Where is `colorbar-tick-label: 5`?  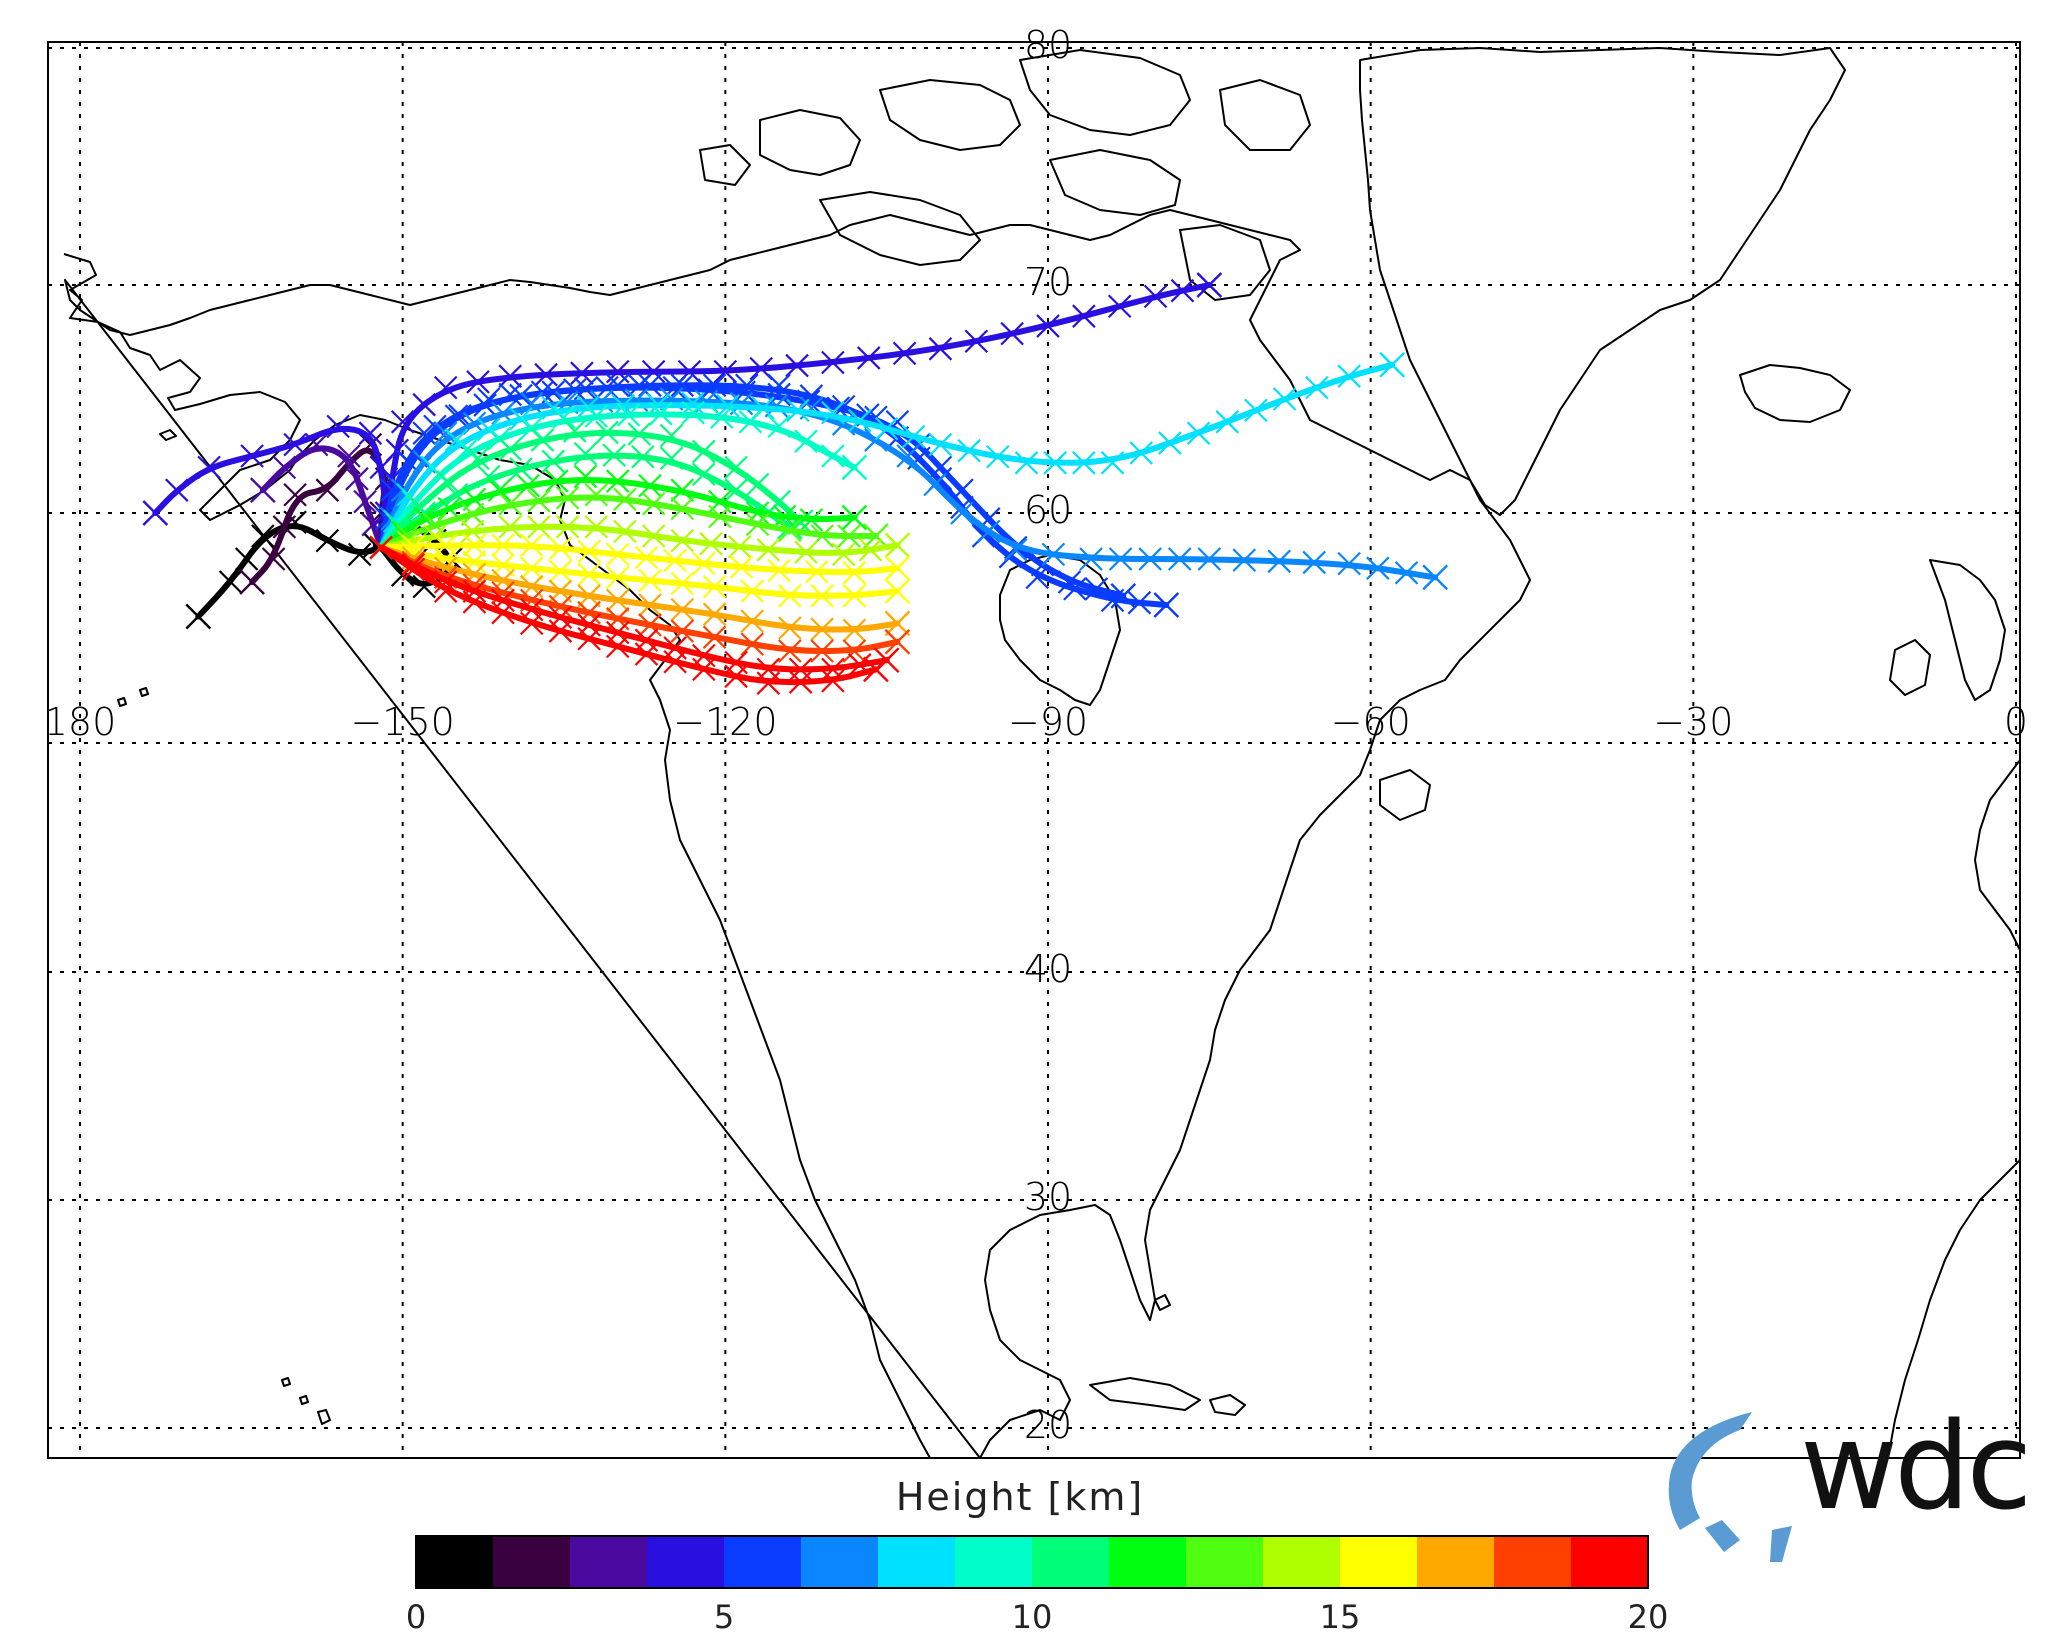 colorbar-tick-label: 5 is located at coordinates (724, 1617).